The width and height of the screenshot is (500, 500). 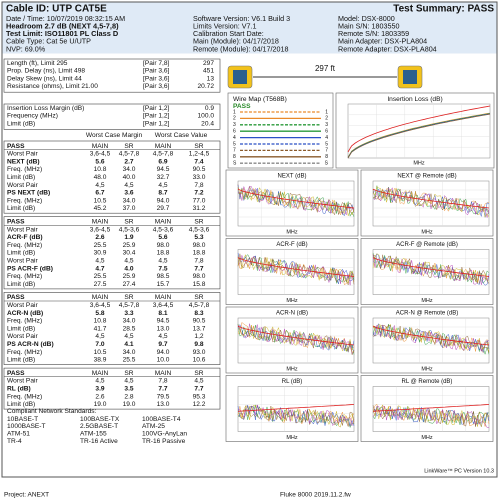 What do you see at coordinates (163, 200) in the screenshot?
I see `cell: 94.0` at bounding box center [163, 200].